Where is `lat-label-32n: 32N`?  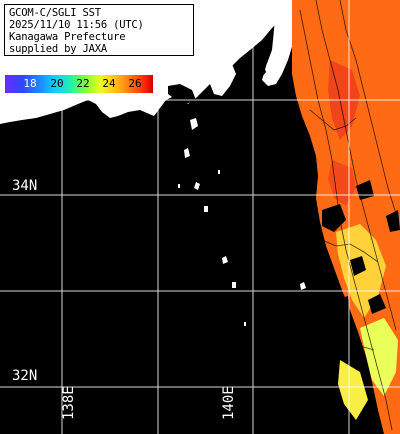
lat-label-32n: 32N is located at coordinates (25, 376).